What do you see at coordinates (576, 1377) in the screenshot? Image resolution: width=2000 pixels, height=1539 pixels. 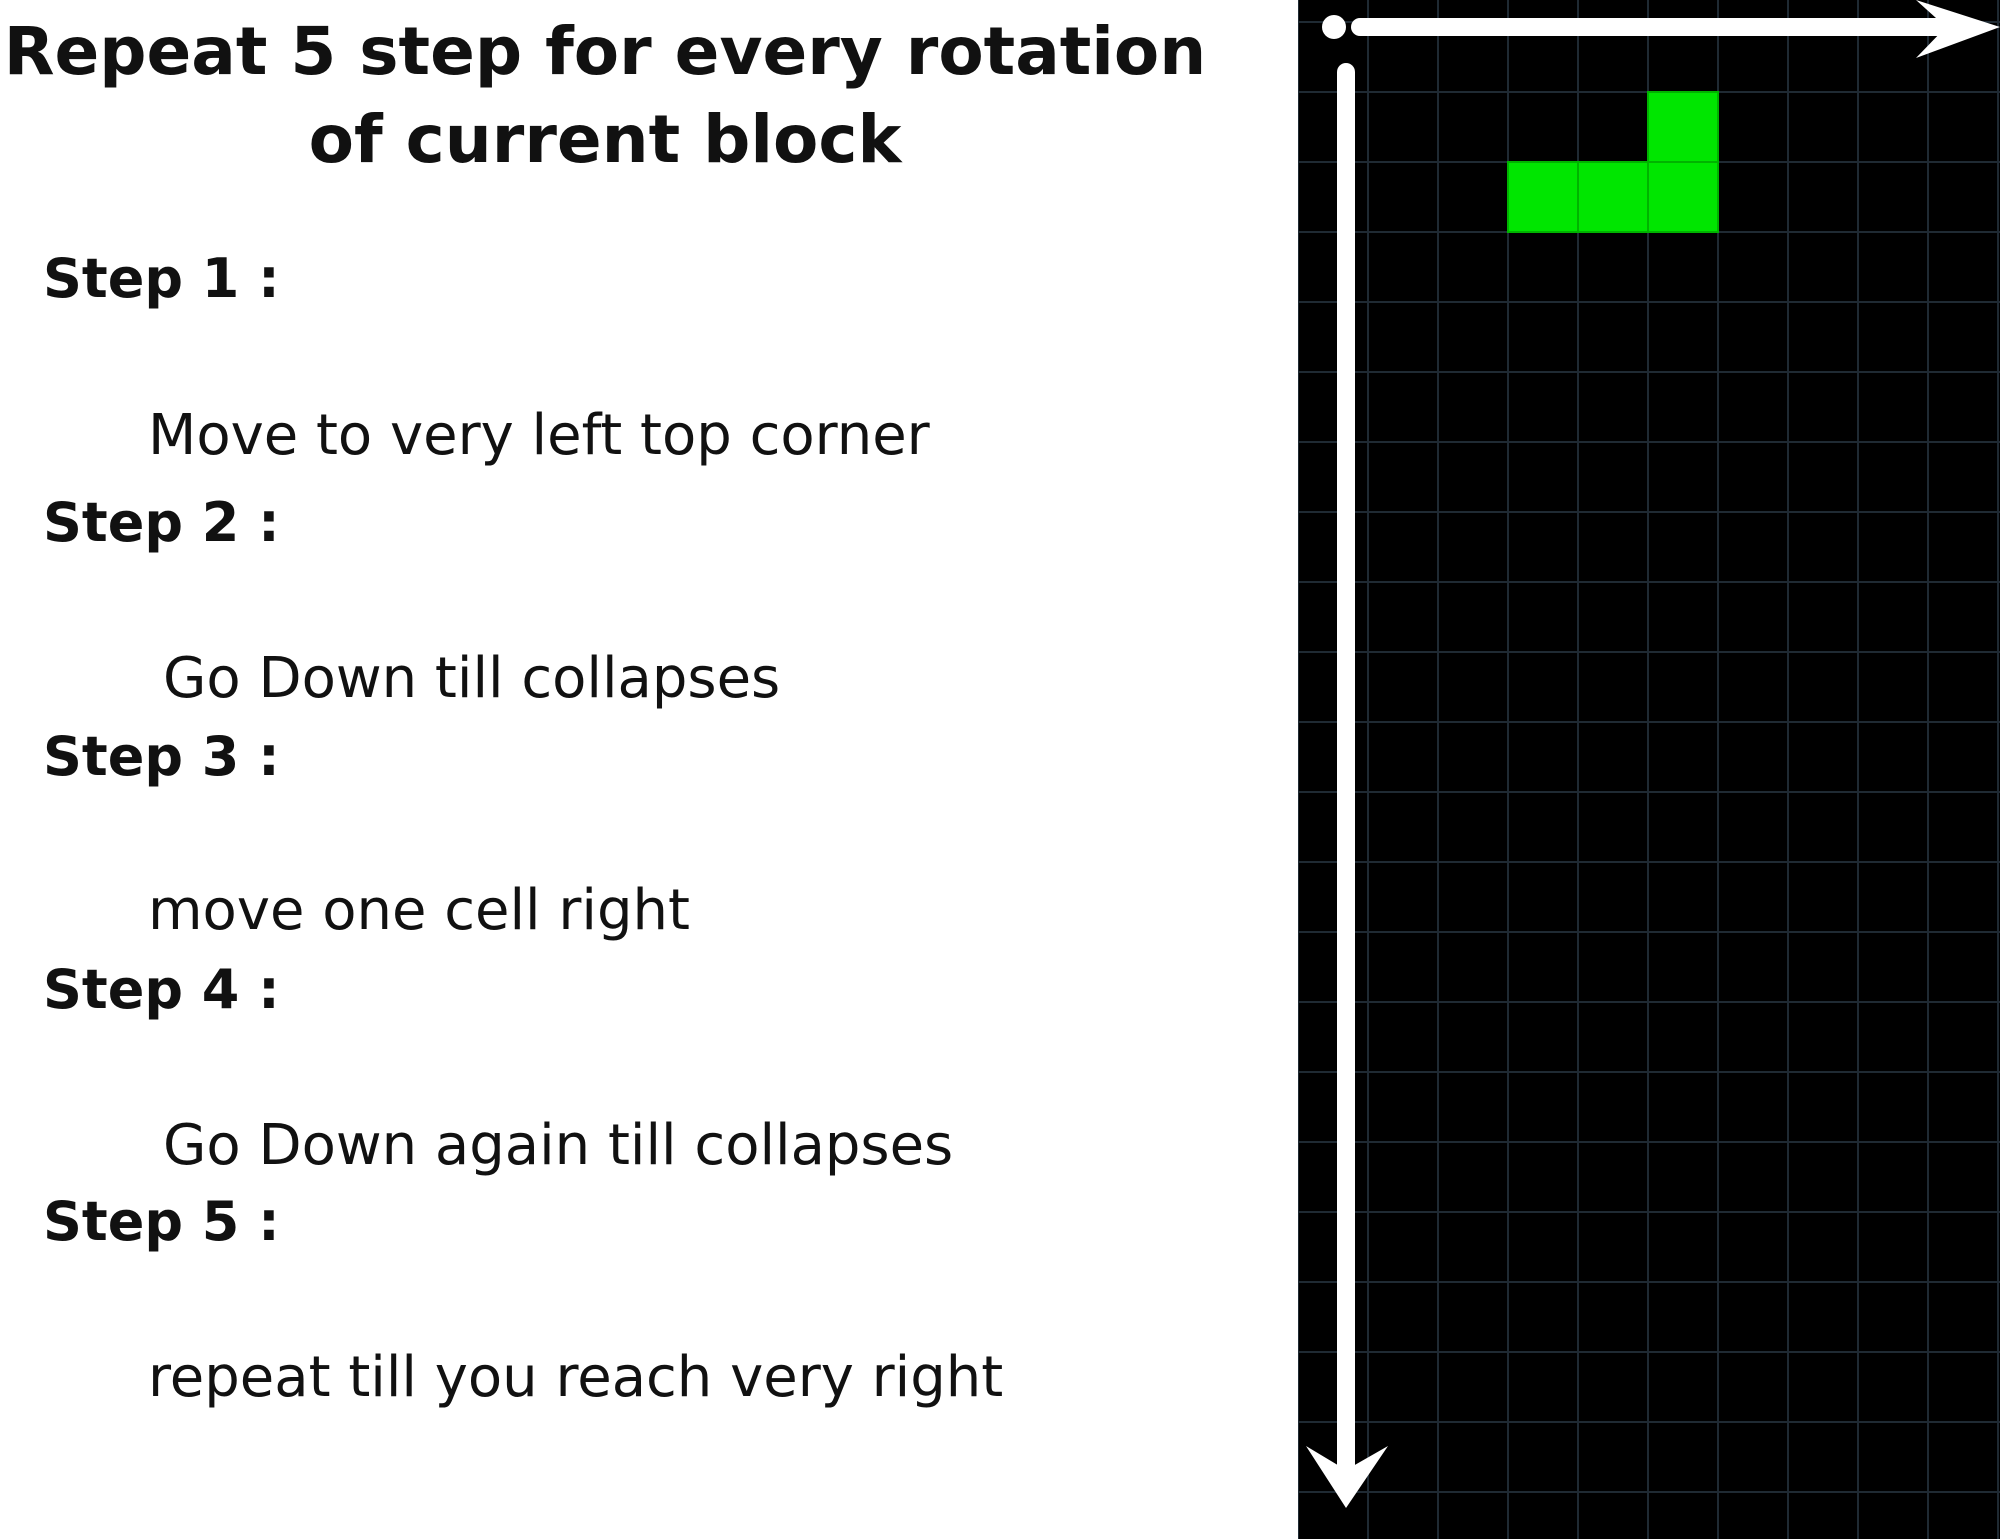 I see `step-5-text: repeat till you reach very right` at bounding box center [576, 1377].